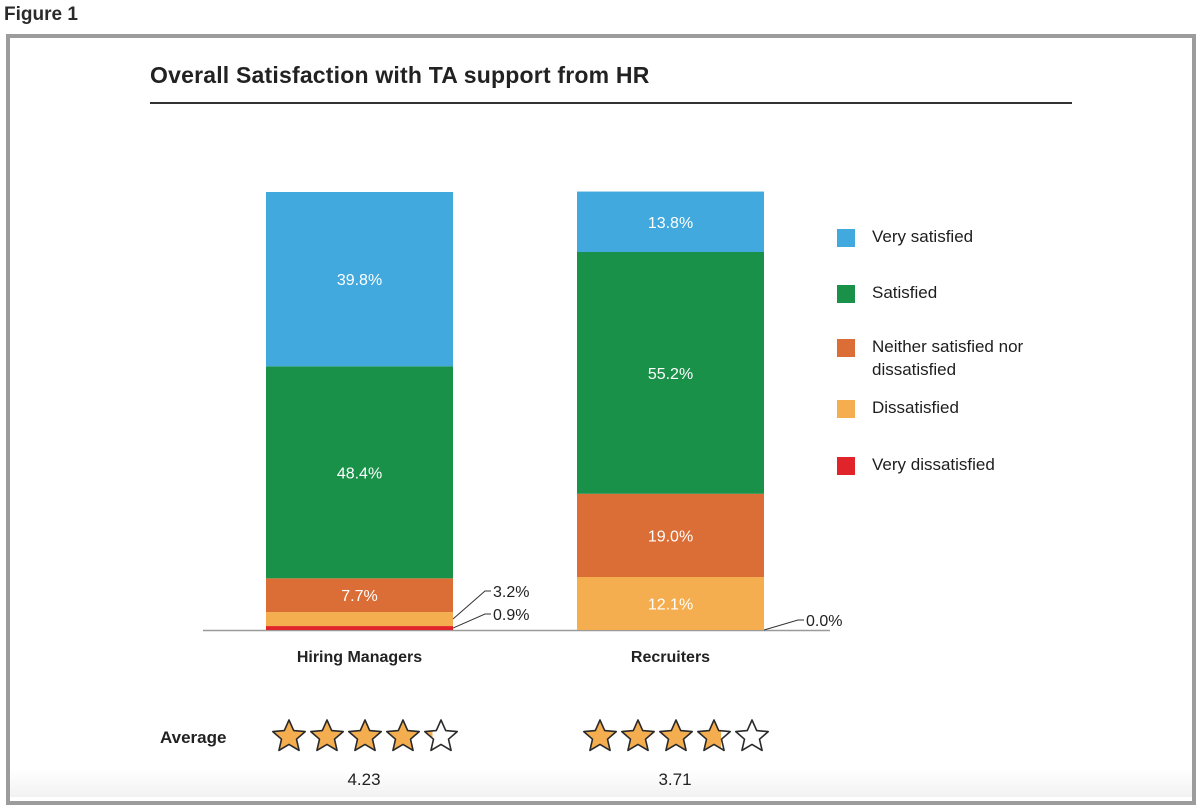 The width and height of the screenshot is (1200, 809). I want to click on legend-item-very-dissatisfied: Very dissatisfied, so click(949, 464).